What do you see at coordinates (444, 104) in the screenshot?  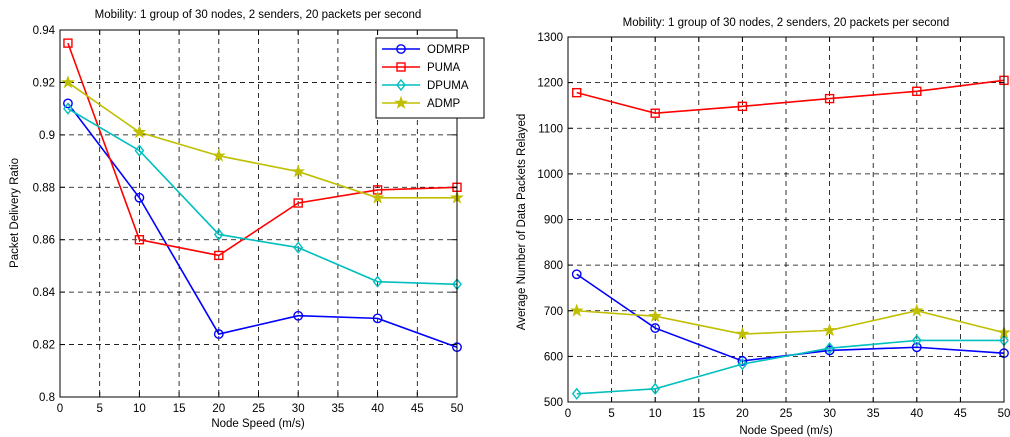 I see `legend-admp-label: ADMP` at bounding box center [444, 104].